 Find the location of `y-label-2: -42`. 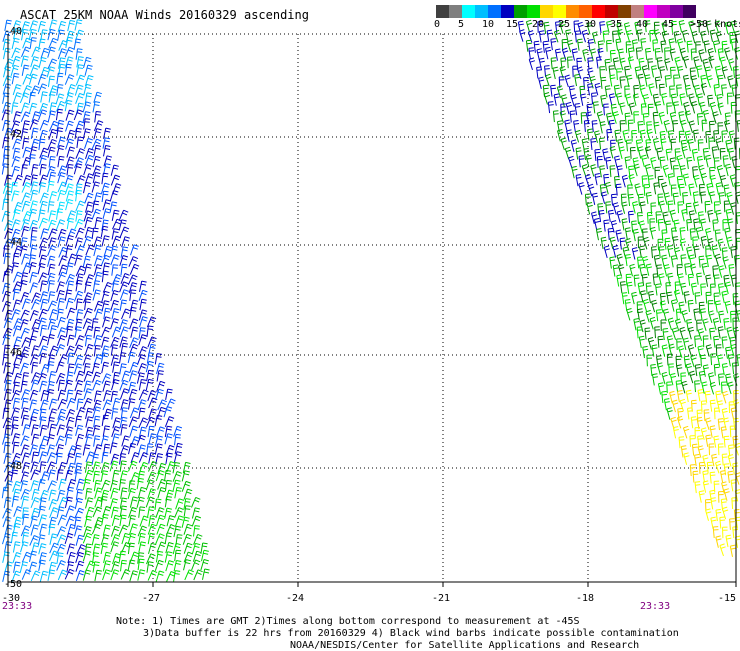

y-label-2: -42 is located at coordinates (13, 134).